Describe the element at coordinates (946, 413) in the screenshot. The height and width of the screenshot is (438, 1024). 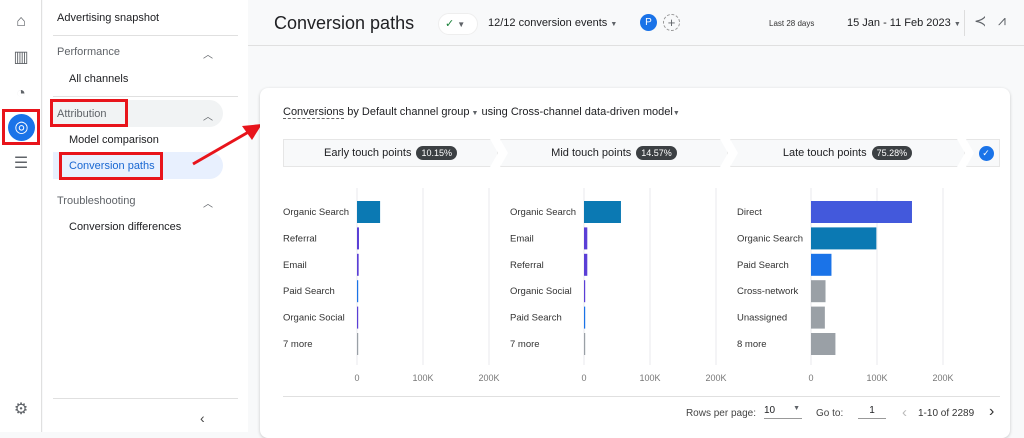
I see `page-range: 1-10 of 2289` at that location.